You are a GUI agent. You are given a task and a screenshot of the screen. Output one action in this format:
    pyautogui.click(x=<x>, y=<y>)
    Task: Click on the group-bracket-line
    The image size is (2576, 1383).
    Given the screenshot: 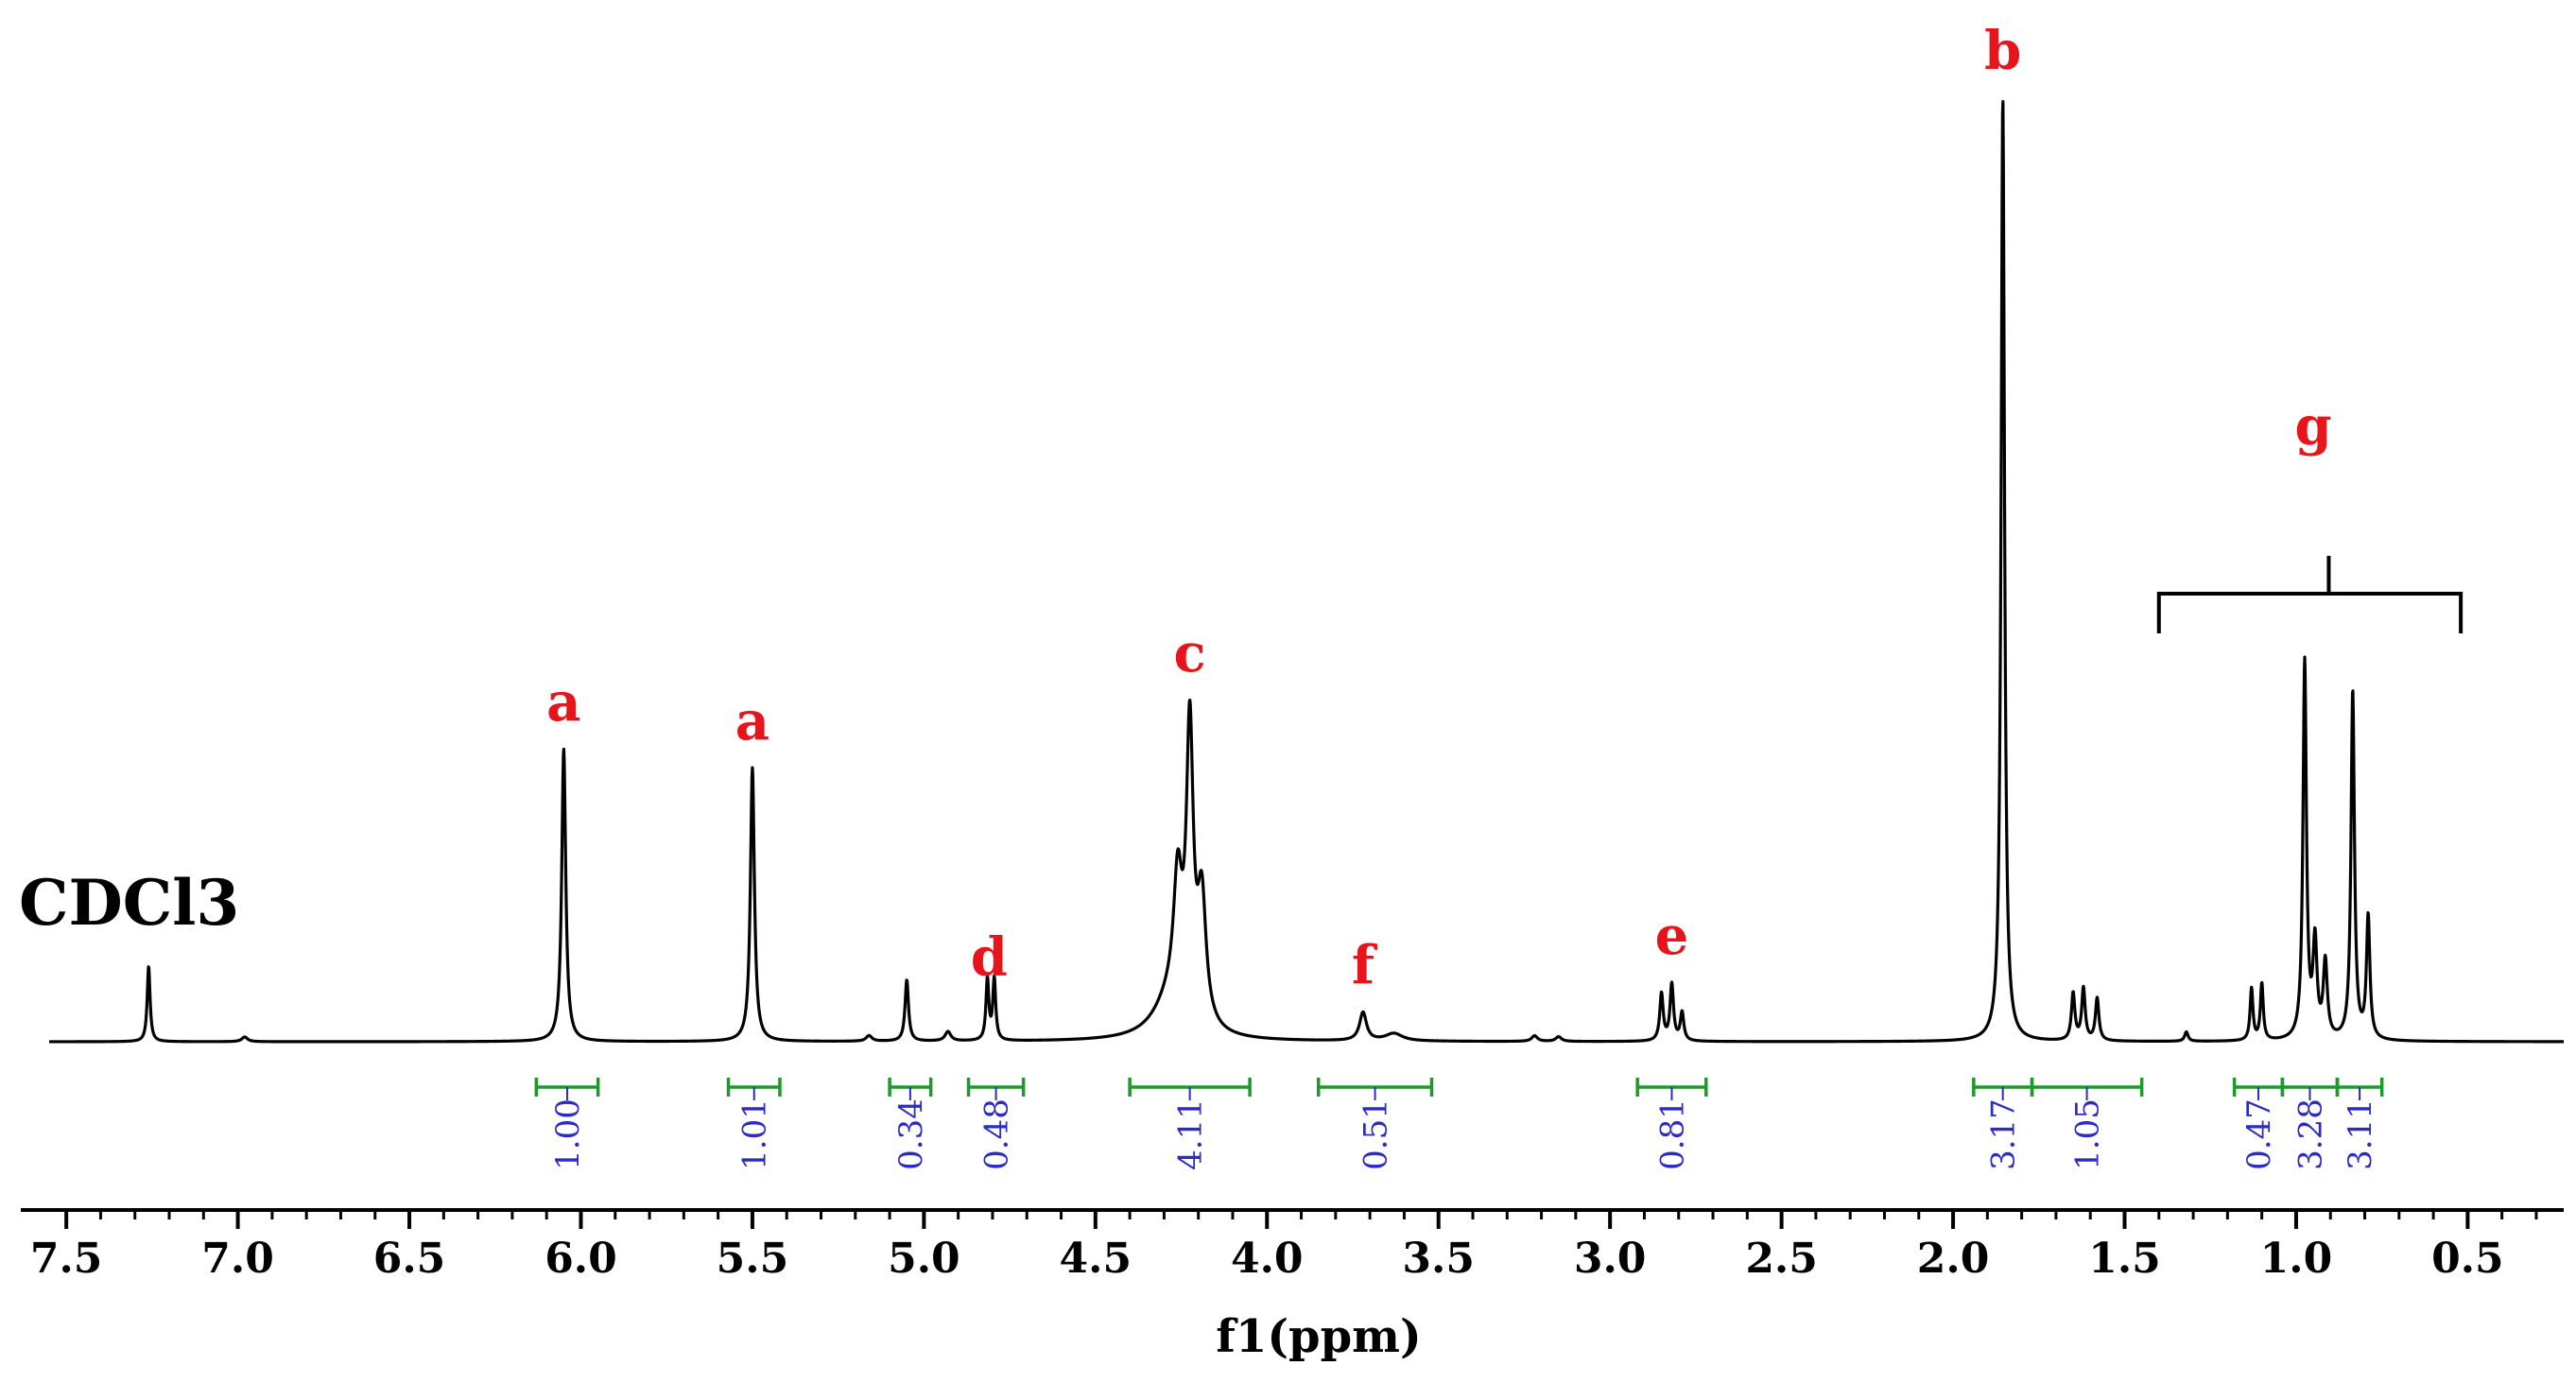 What is the action you would take?
    pyautogui.click(x=2310, y=594)
    